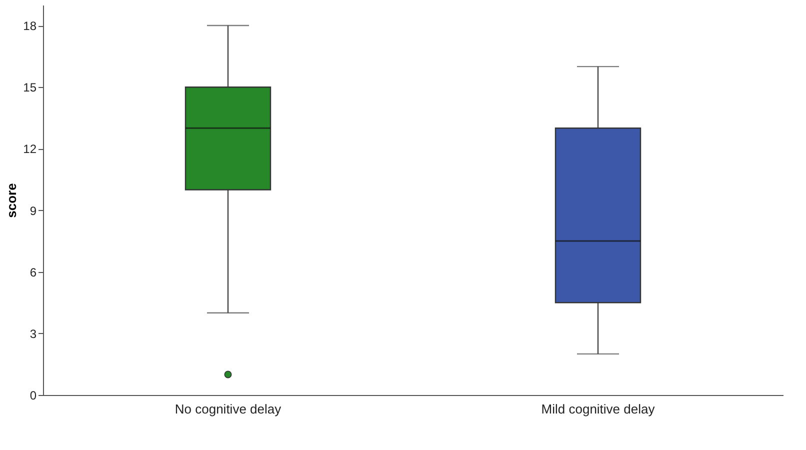 Image resolution: width=806 pixels, height=450 pixels. What do you see at coordinates (228, 409) in the screenshot?
I see `x-tick-label: No cognitive delay` at bounding box center [228, 409].